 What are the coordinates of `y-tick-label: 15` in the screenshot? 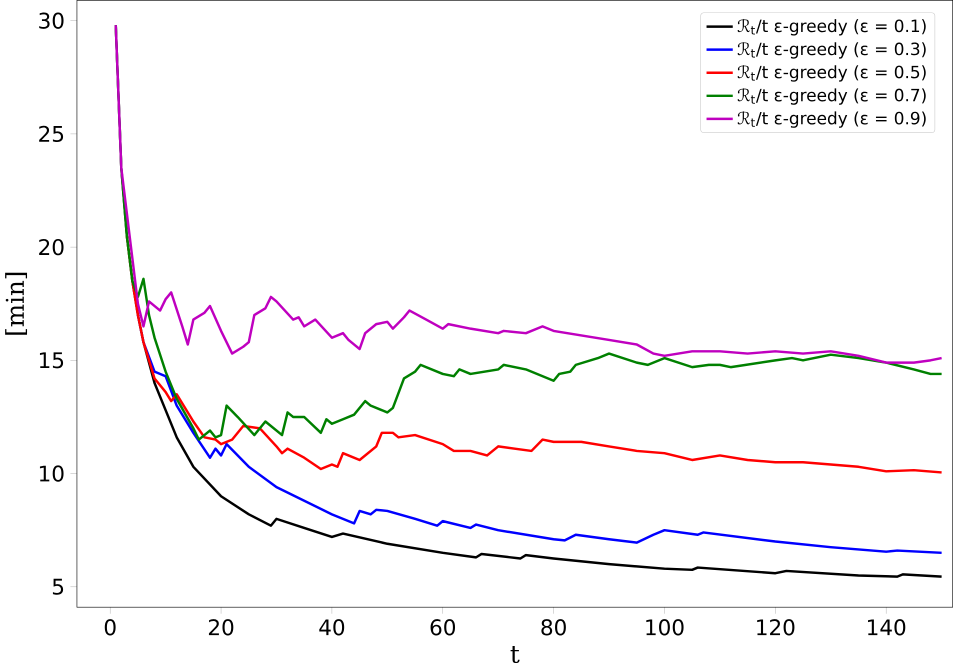 It's located at (52, 360).